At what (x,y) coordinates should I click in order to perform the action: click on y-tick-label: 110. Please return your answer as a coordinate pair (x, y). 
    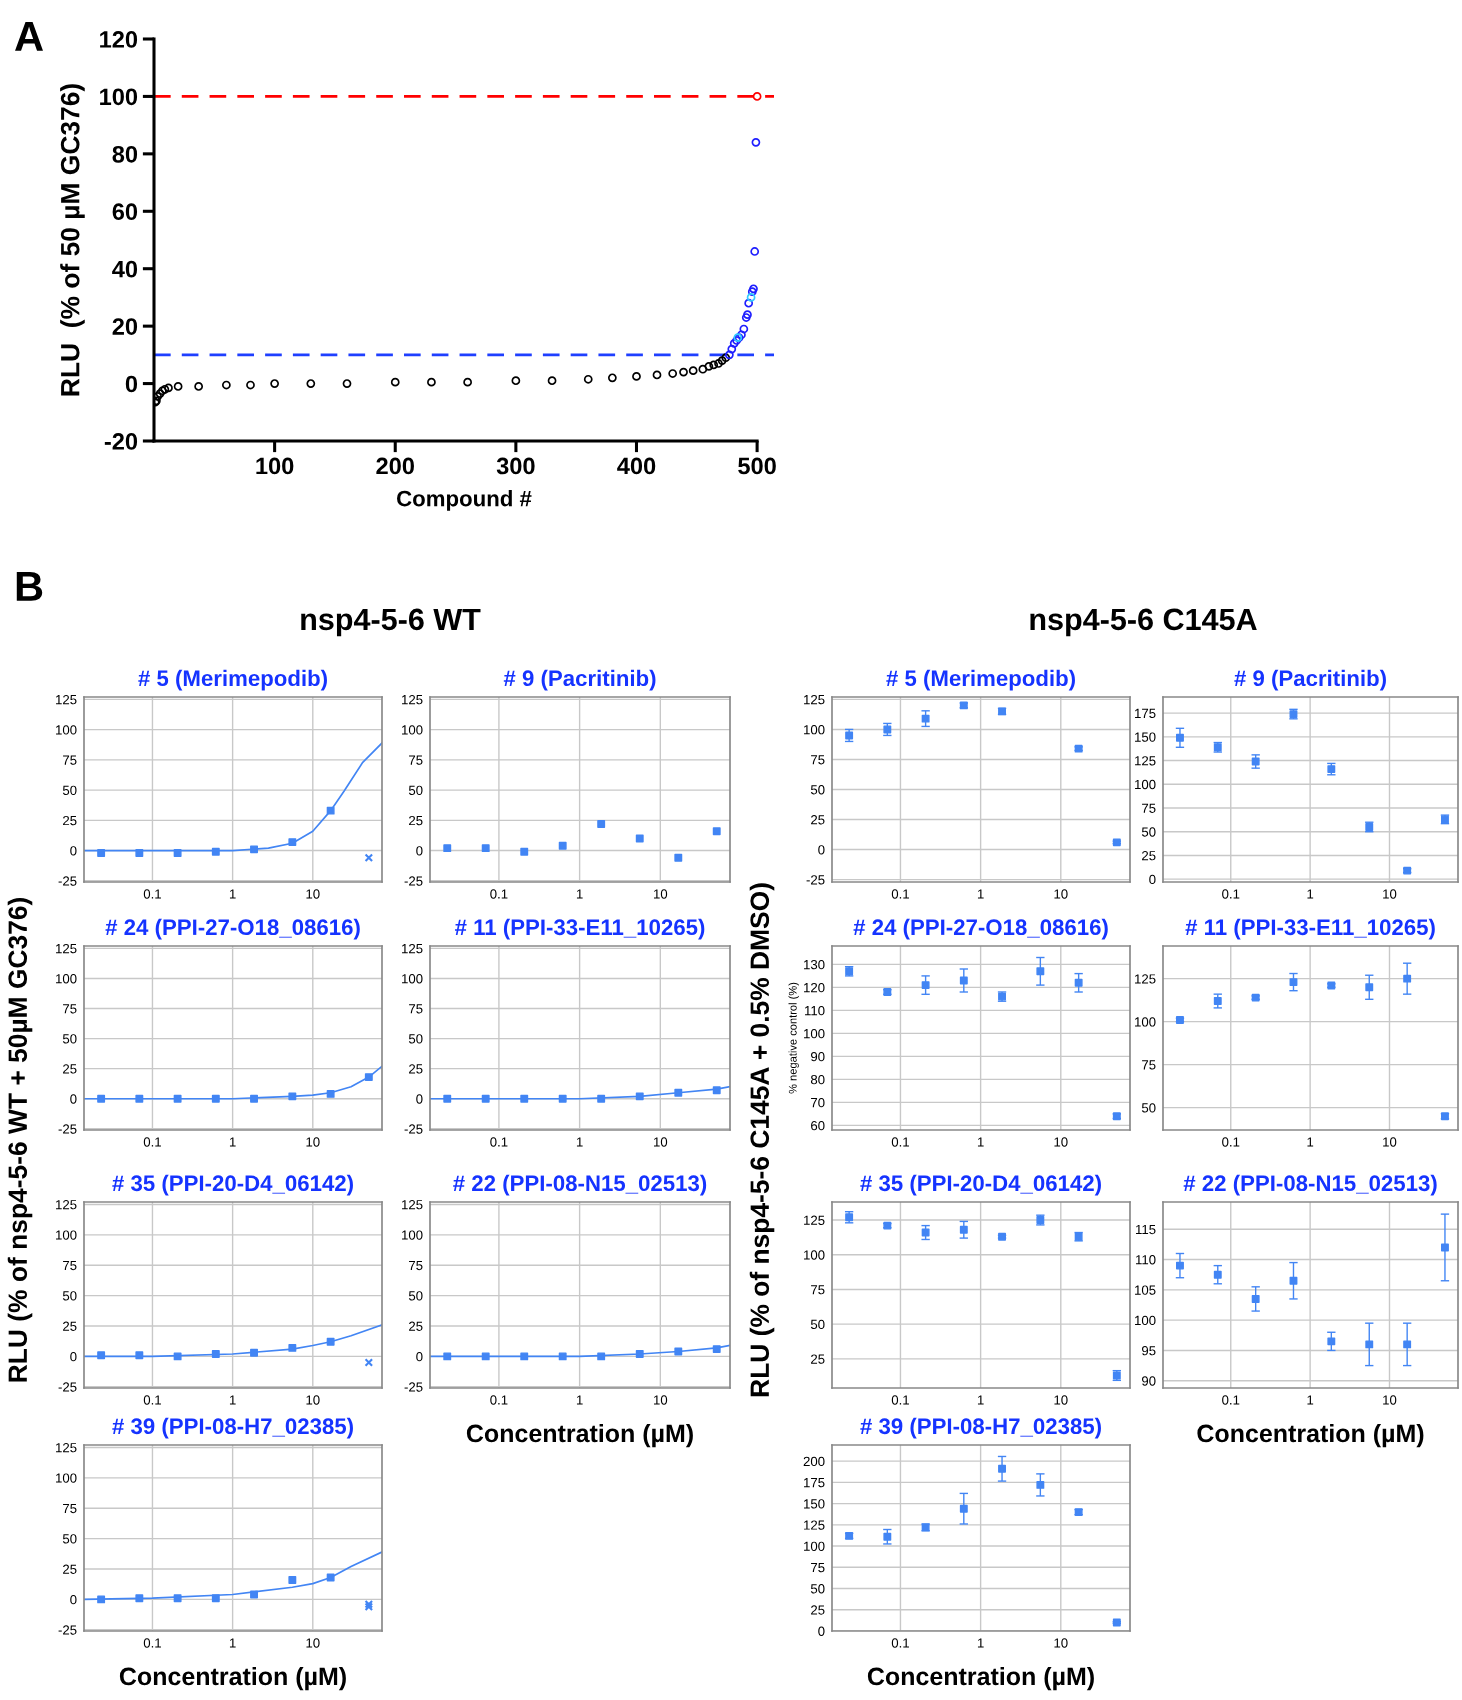
    Looking at the image, I should click on (1146, 1260).